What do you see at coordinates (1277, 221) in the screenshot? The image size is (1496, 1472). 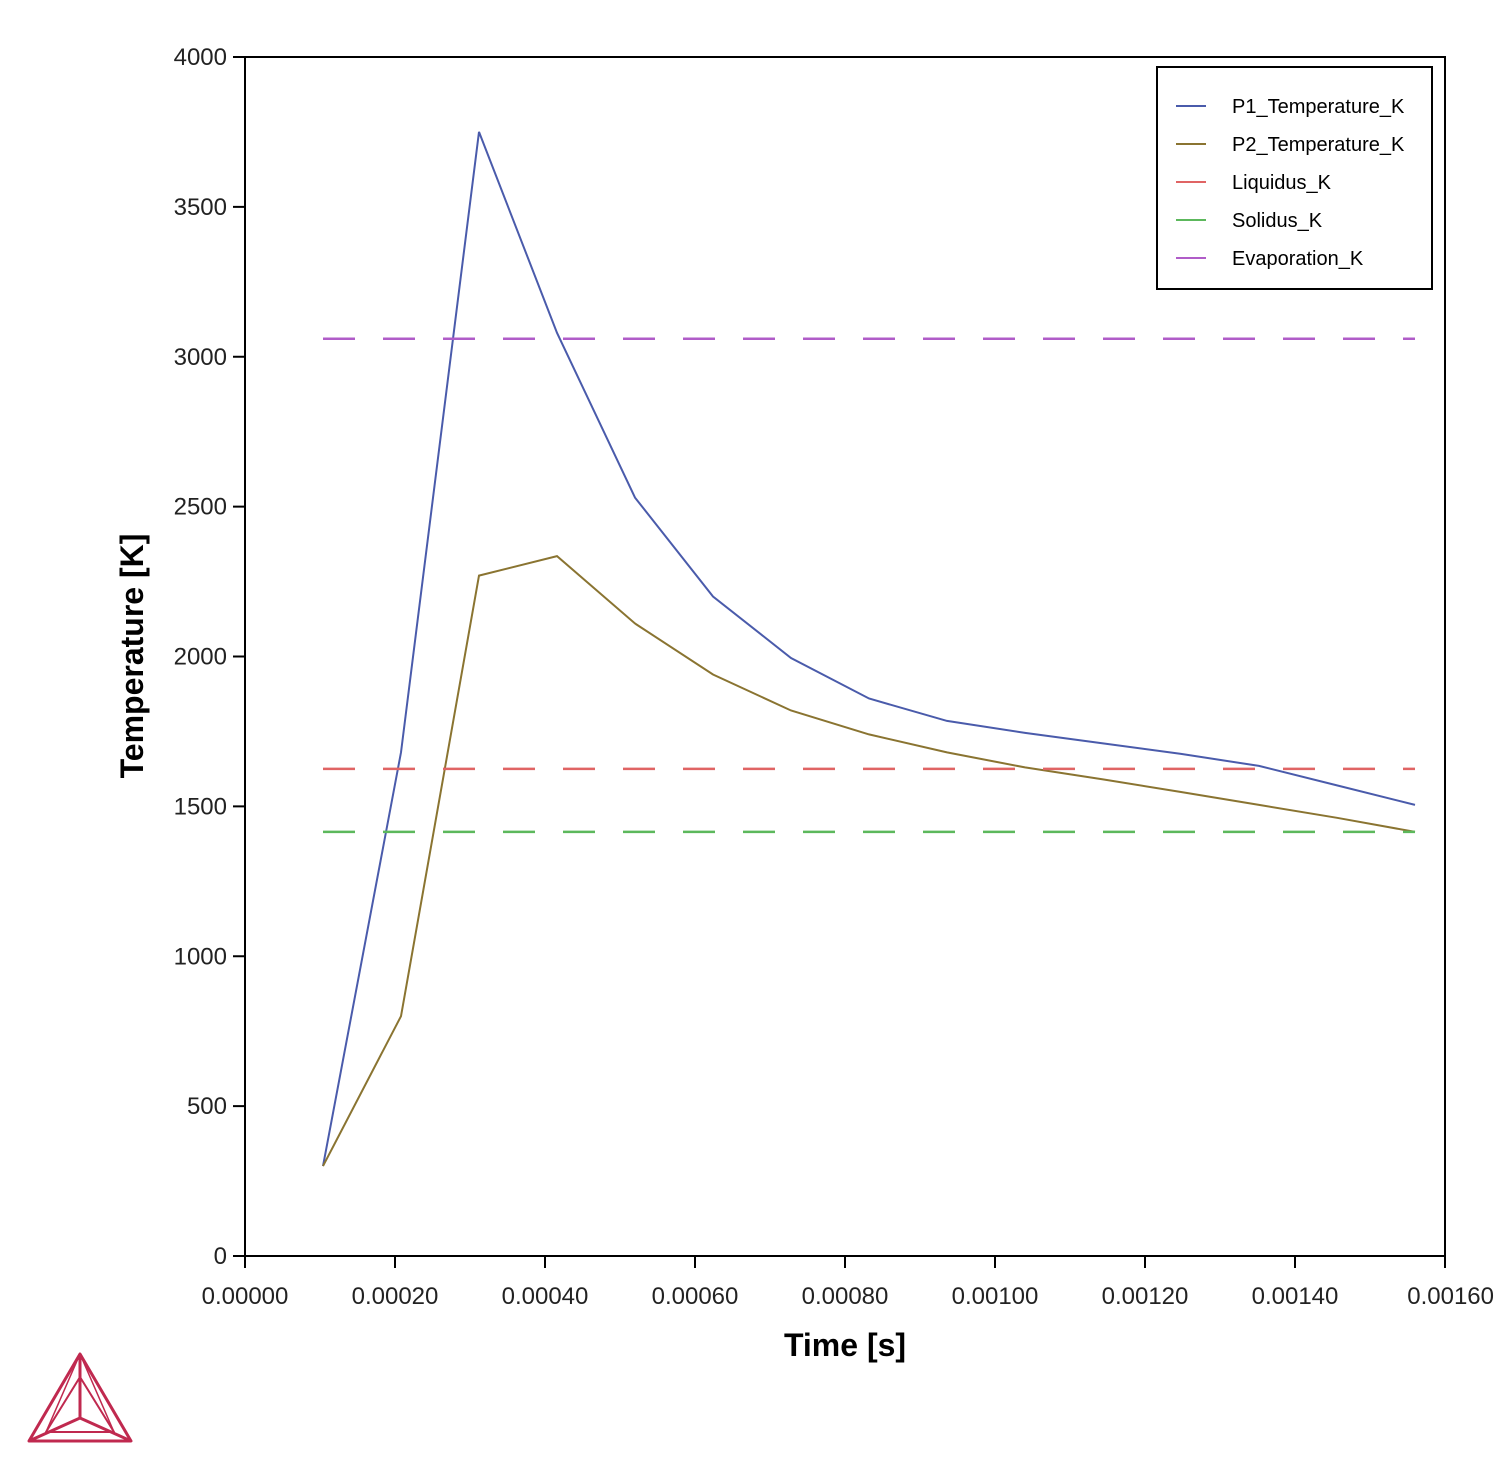 I see `legend-entry: Solidus_K` at bounding box center [1277, 221].